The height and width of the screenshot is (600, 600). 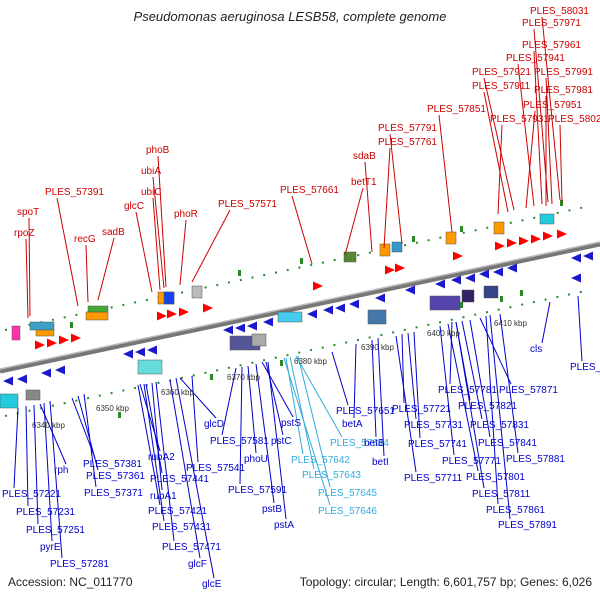 What do you see at coordinates (50, 547) in the screenshot?
I see `gene-label-lower: pyrE` at bounding box center [50, 547].